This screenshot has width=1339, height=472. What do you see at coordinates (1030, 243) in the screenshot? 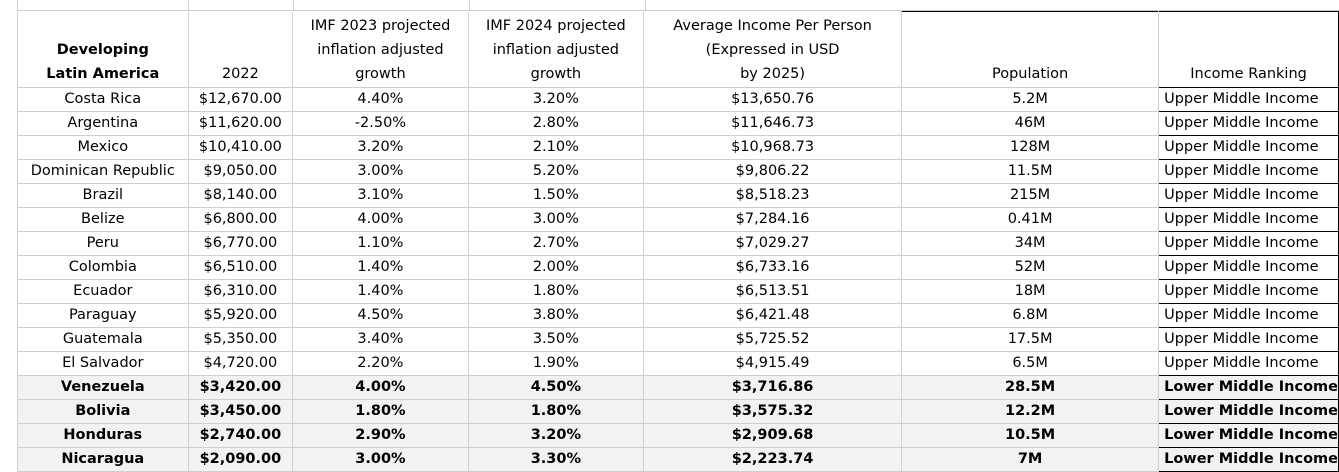
I see `population-cell: 34M` at bounding box center [1030, 243].